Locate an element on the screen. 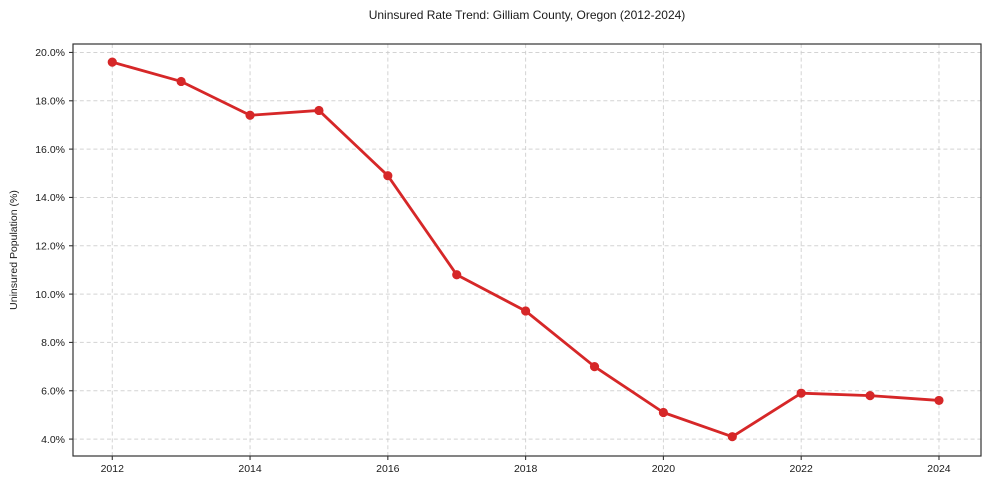 The image size is (989, 490). y-tick-label: 12.0% is located at coordinates (50, 246).